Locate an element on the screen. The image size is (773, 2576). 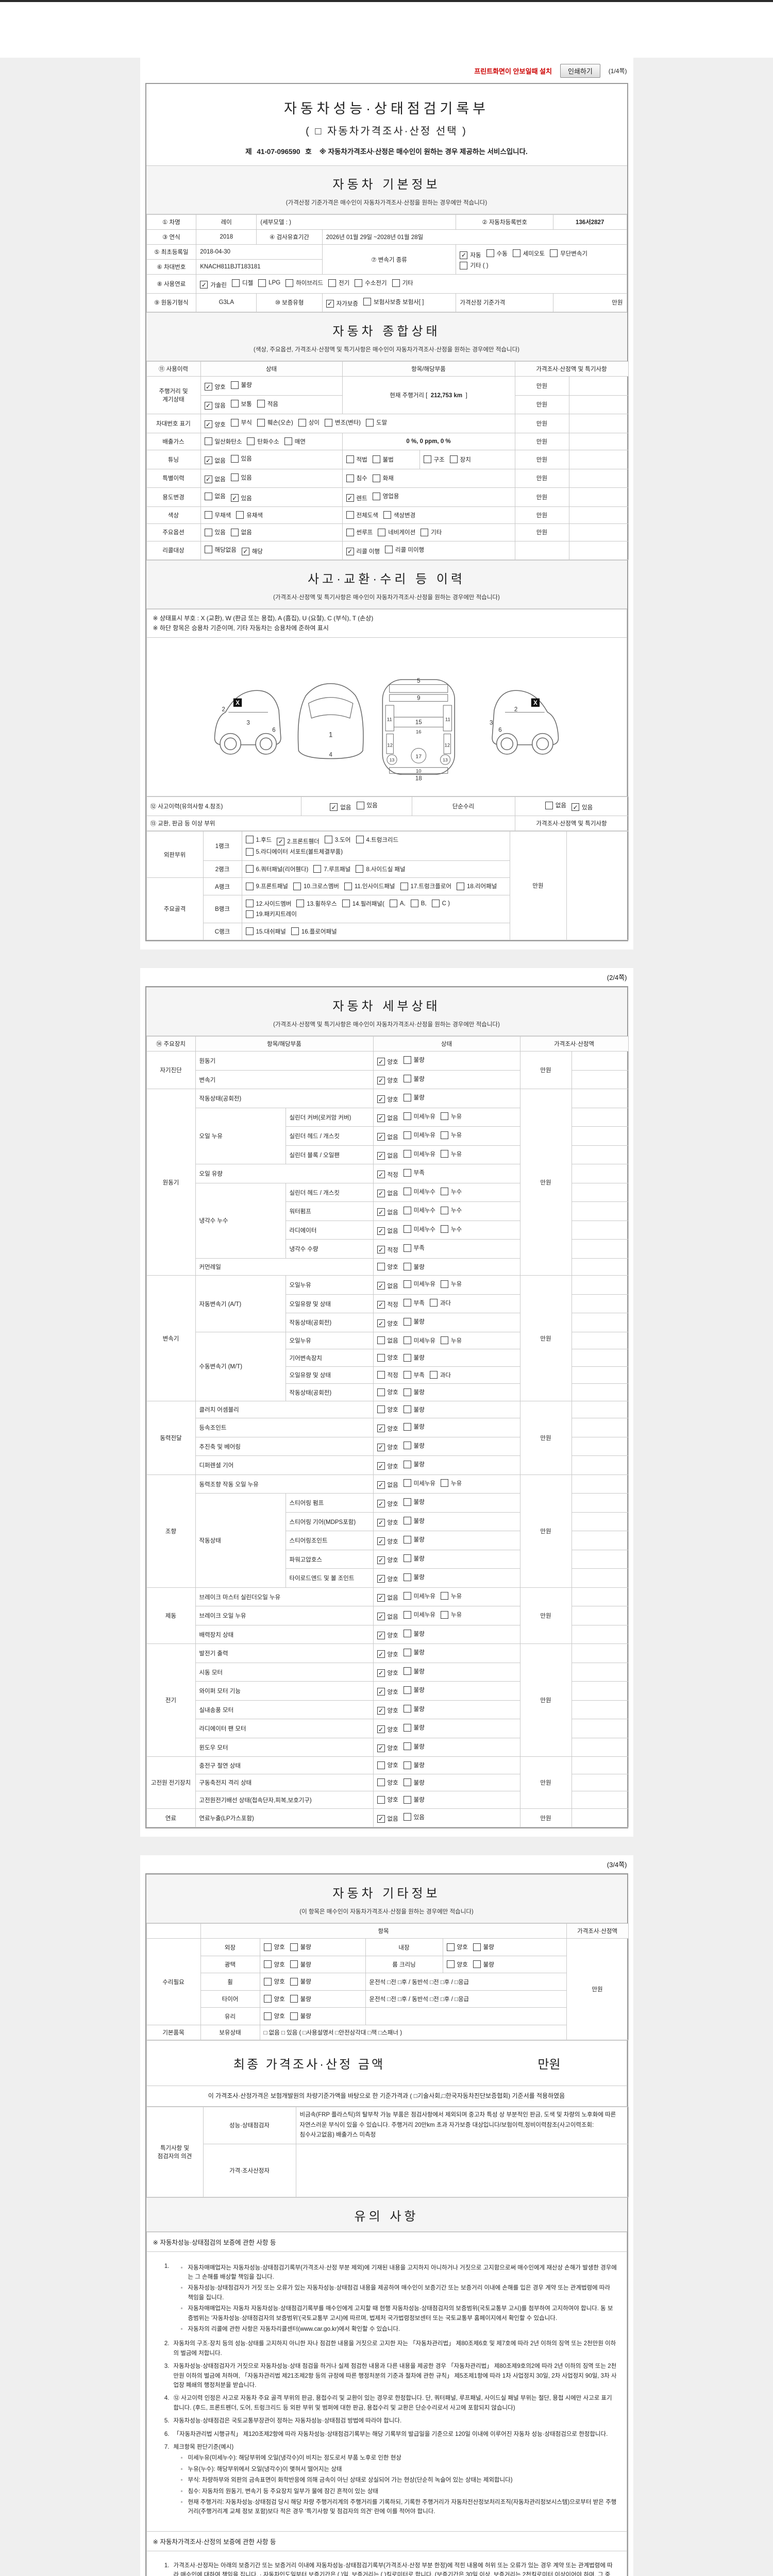
checkbox-매연: 매연 is located at coordinates (295, 441).